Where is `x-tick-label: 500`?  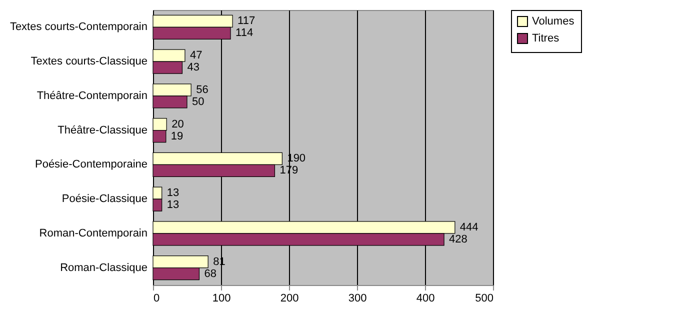 x-tick-label: 500 is located at coordinates (484, 298).